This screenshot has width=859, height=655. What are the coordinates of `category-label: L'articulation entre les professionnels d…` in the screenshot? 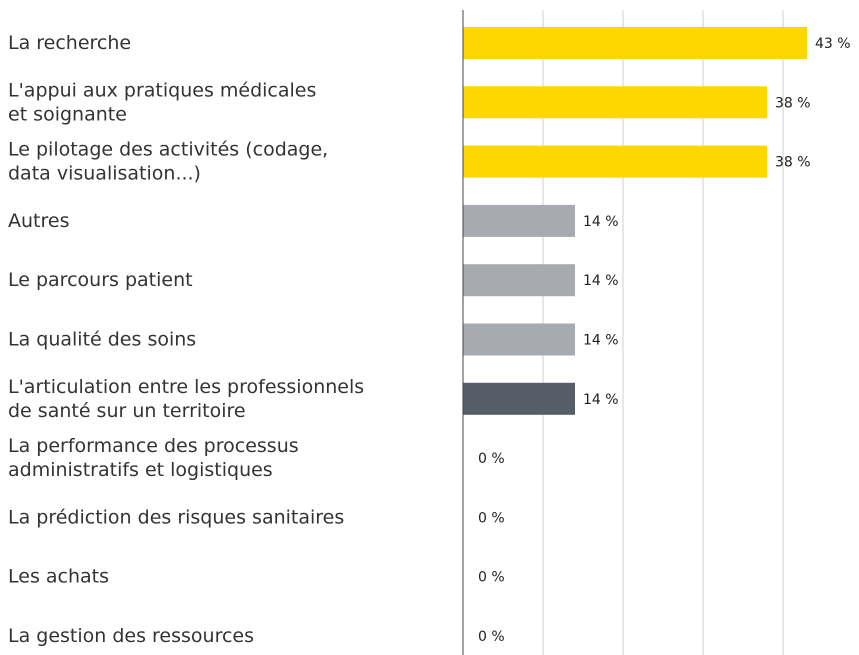 It's located at (186, 398).